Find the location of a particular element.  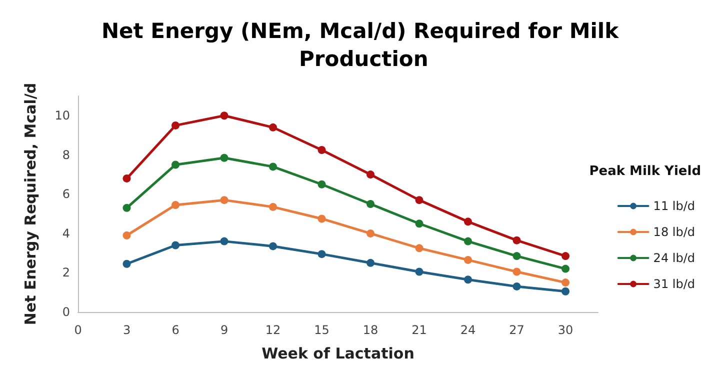

y-tick-label: 10 is located at coordinates (62, 115).